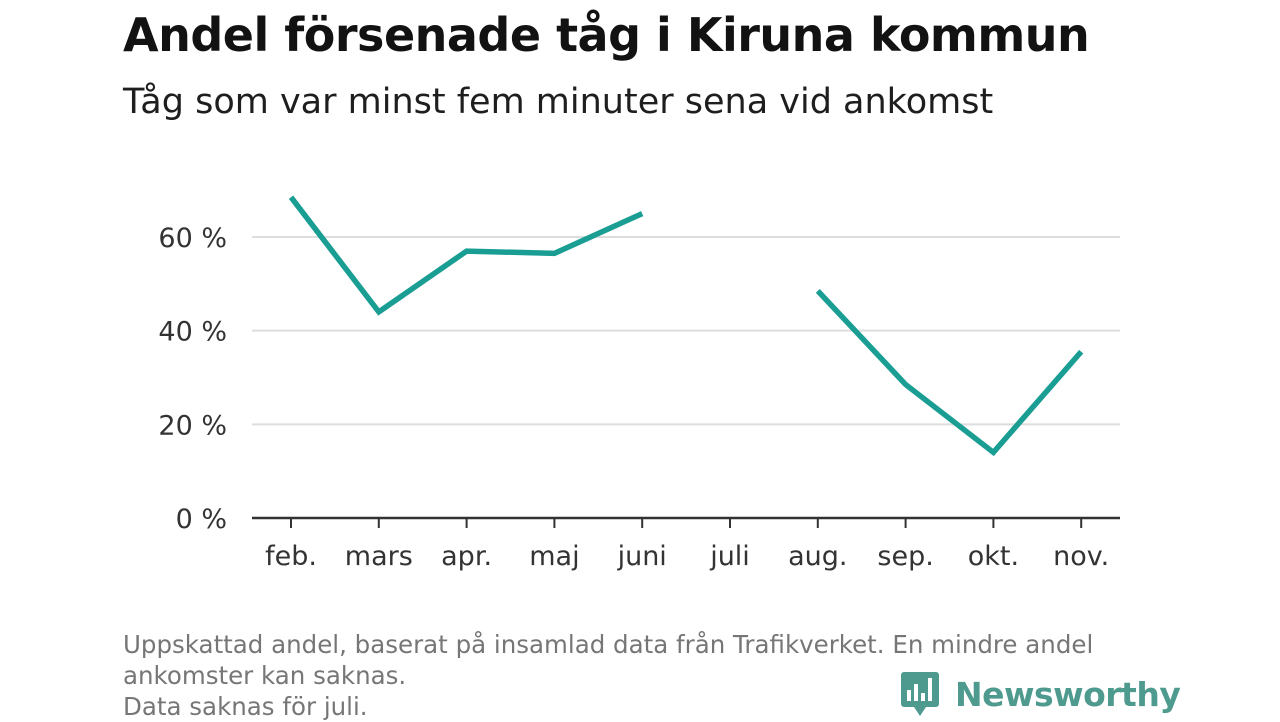 The height and width of the screenshot is (722, 1280). I want to click on x-tick-label: aug., so click(817, 556).